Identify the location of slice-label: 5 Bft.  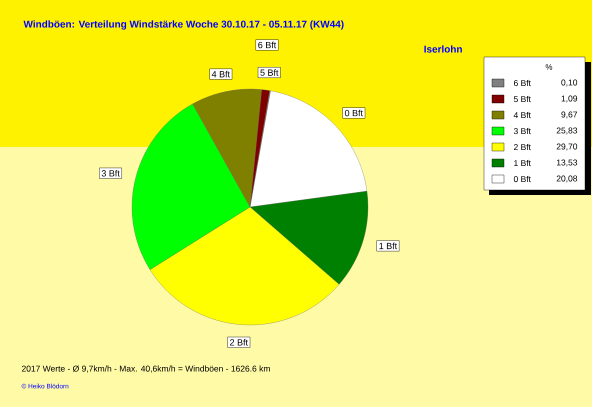
(269, 72).